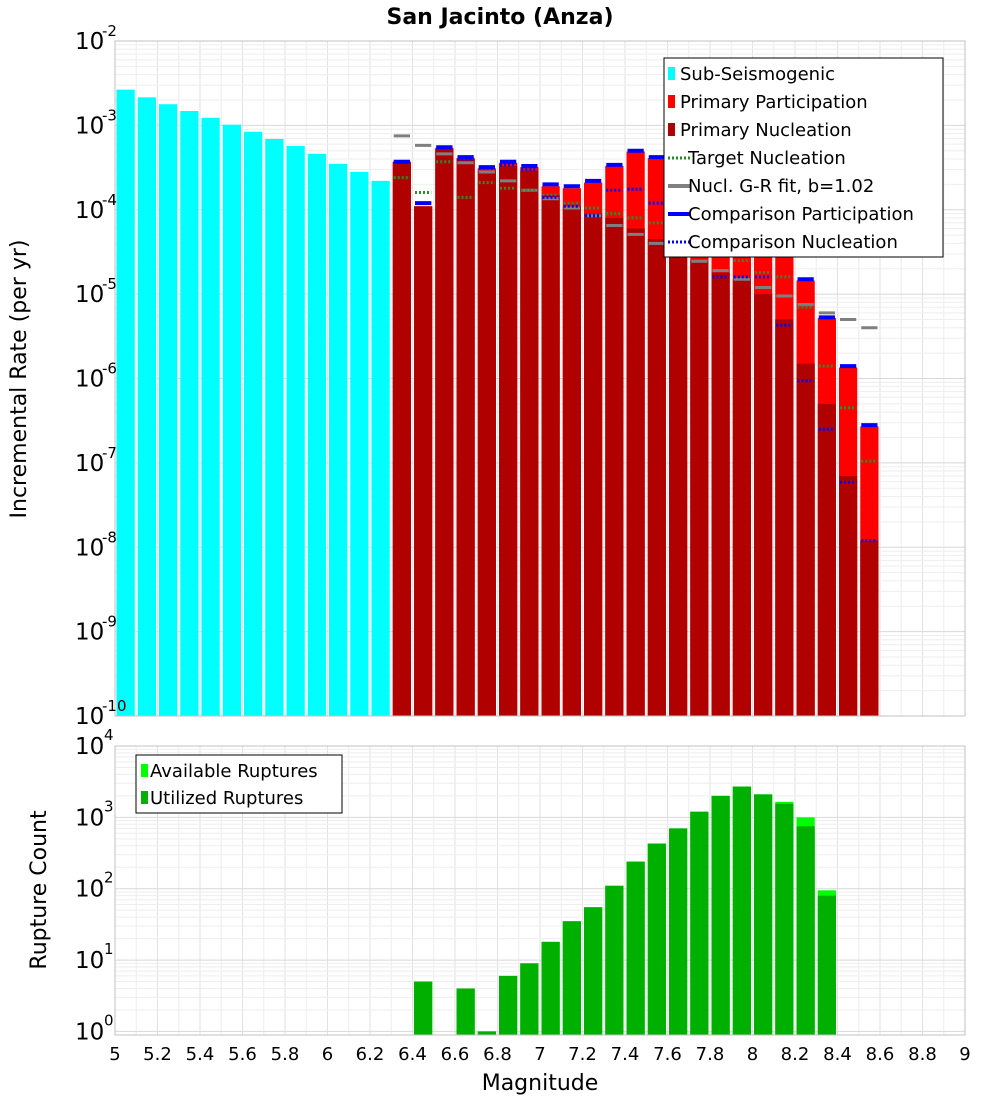  Describe the element at coordinates (880, 1054) in the screenshot. I see `x-tick-label: 8.6` at that location.